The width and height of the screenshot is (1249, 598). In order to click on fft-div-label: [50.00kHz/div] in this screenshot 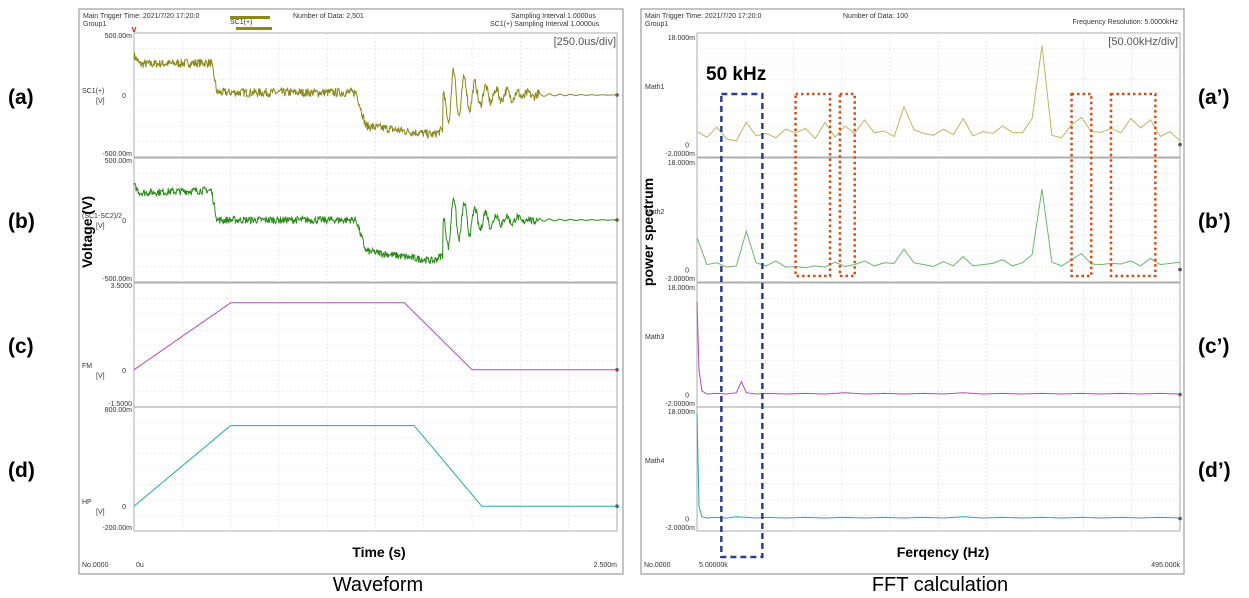, I will do `click(1143, 42)`.